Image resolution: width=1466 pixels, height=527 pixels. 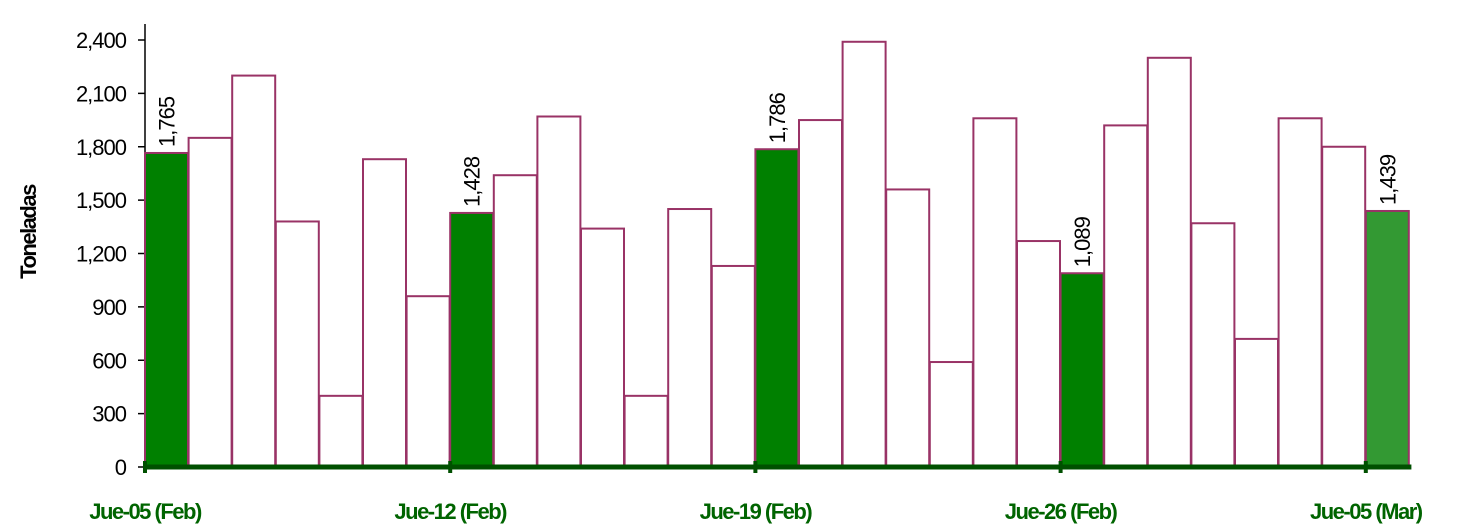 What do you see at coordinates (101, 93) in the screenshot?
I see `y-tick-label: 2,100` at bounding box center [101, 93].